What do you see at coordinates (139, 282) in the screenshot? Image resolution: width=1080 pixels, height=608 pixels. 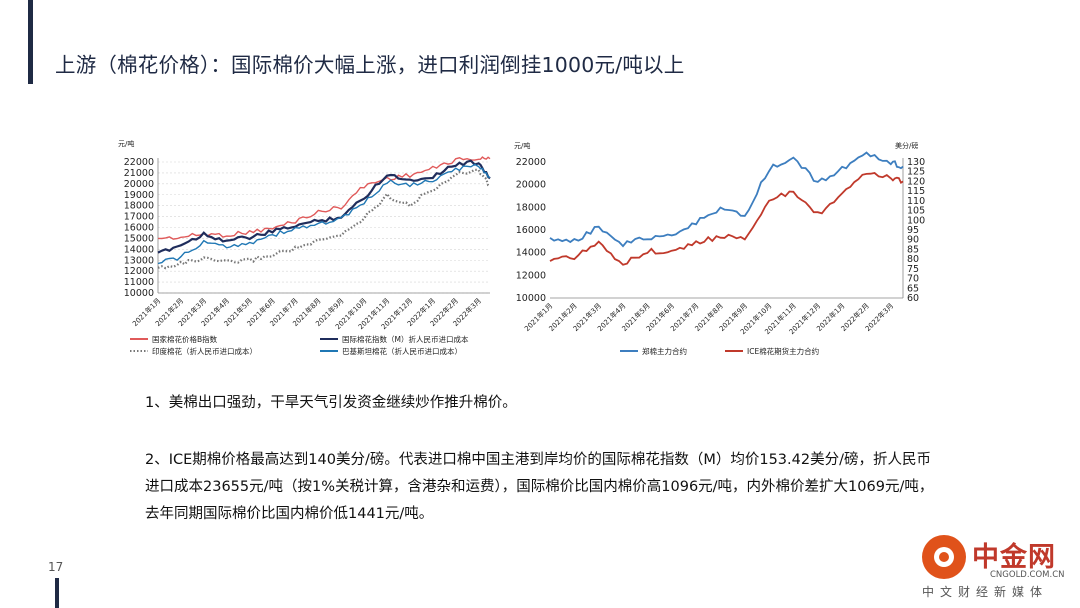 I see `y-tick-label: 11000` at bounding box center [139, 282].